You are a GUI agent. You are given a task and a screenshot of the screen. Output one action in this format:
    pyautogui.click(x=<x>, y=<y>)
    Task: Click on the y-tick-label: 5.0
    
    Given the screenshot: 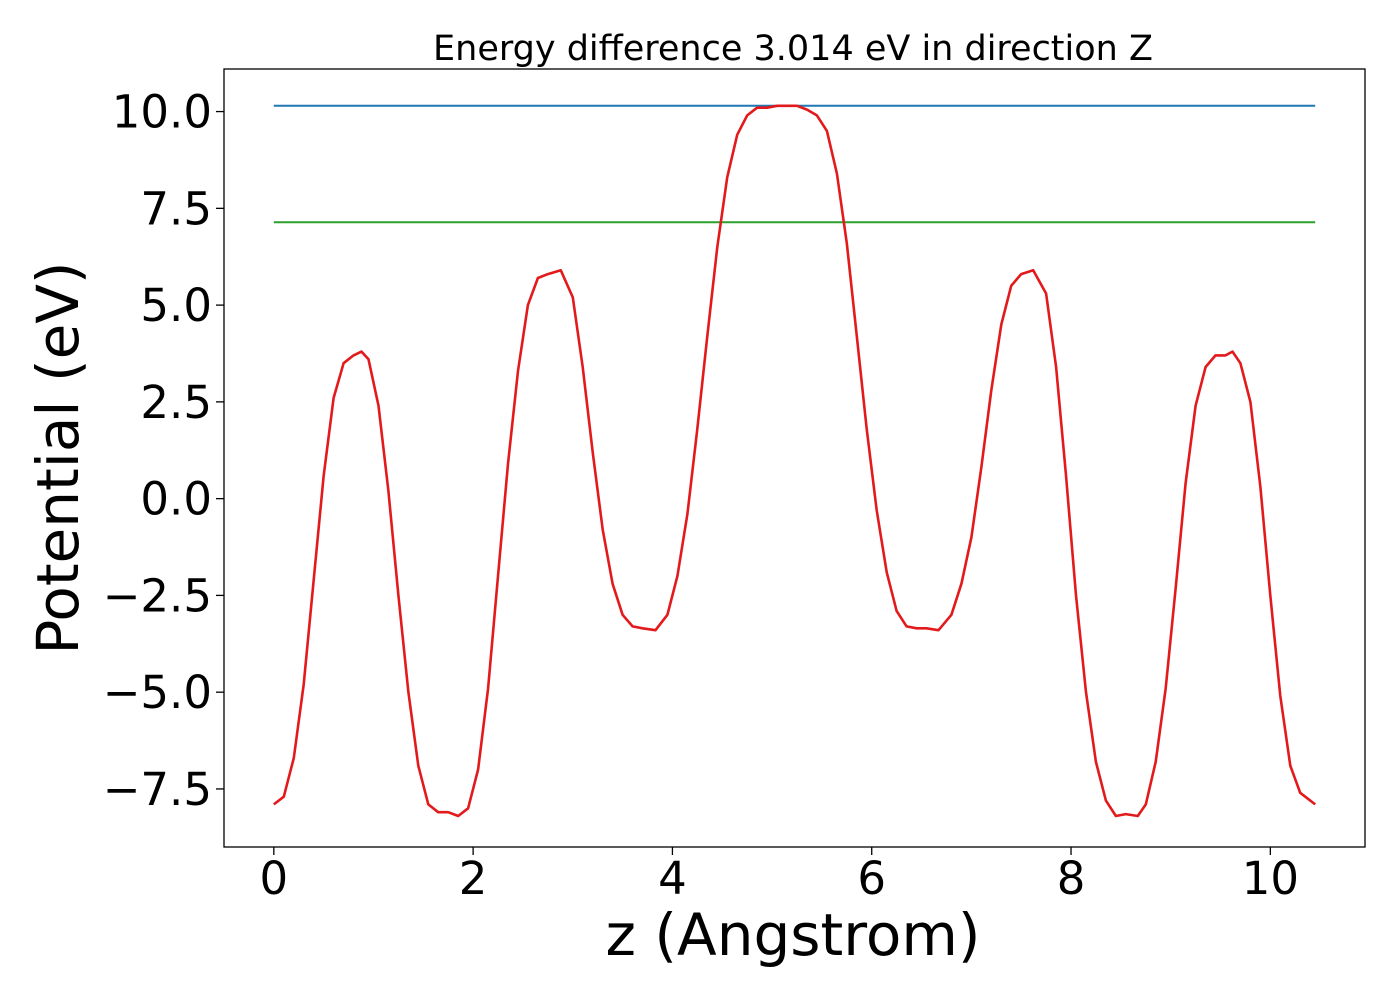 What is the action you would take?
    pyautogui.click(x=176, y=305)
    